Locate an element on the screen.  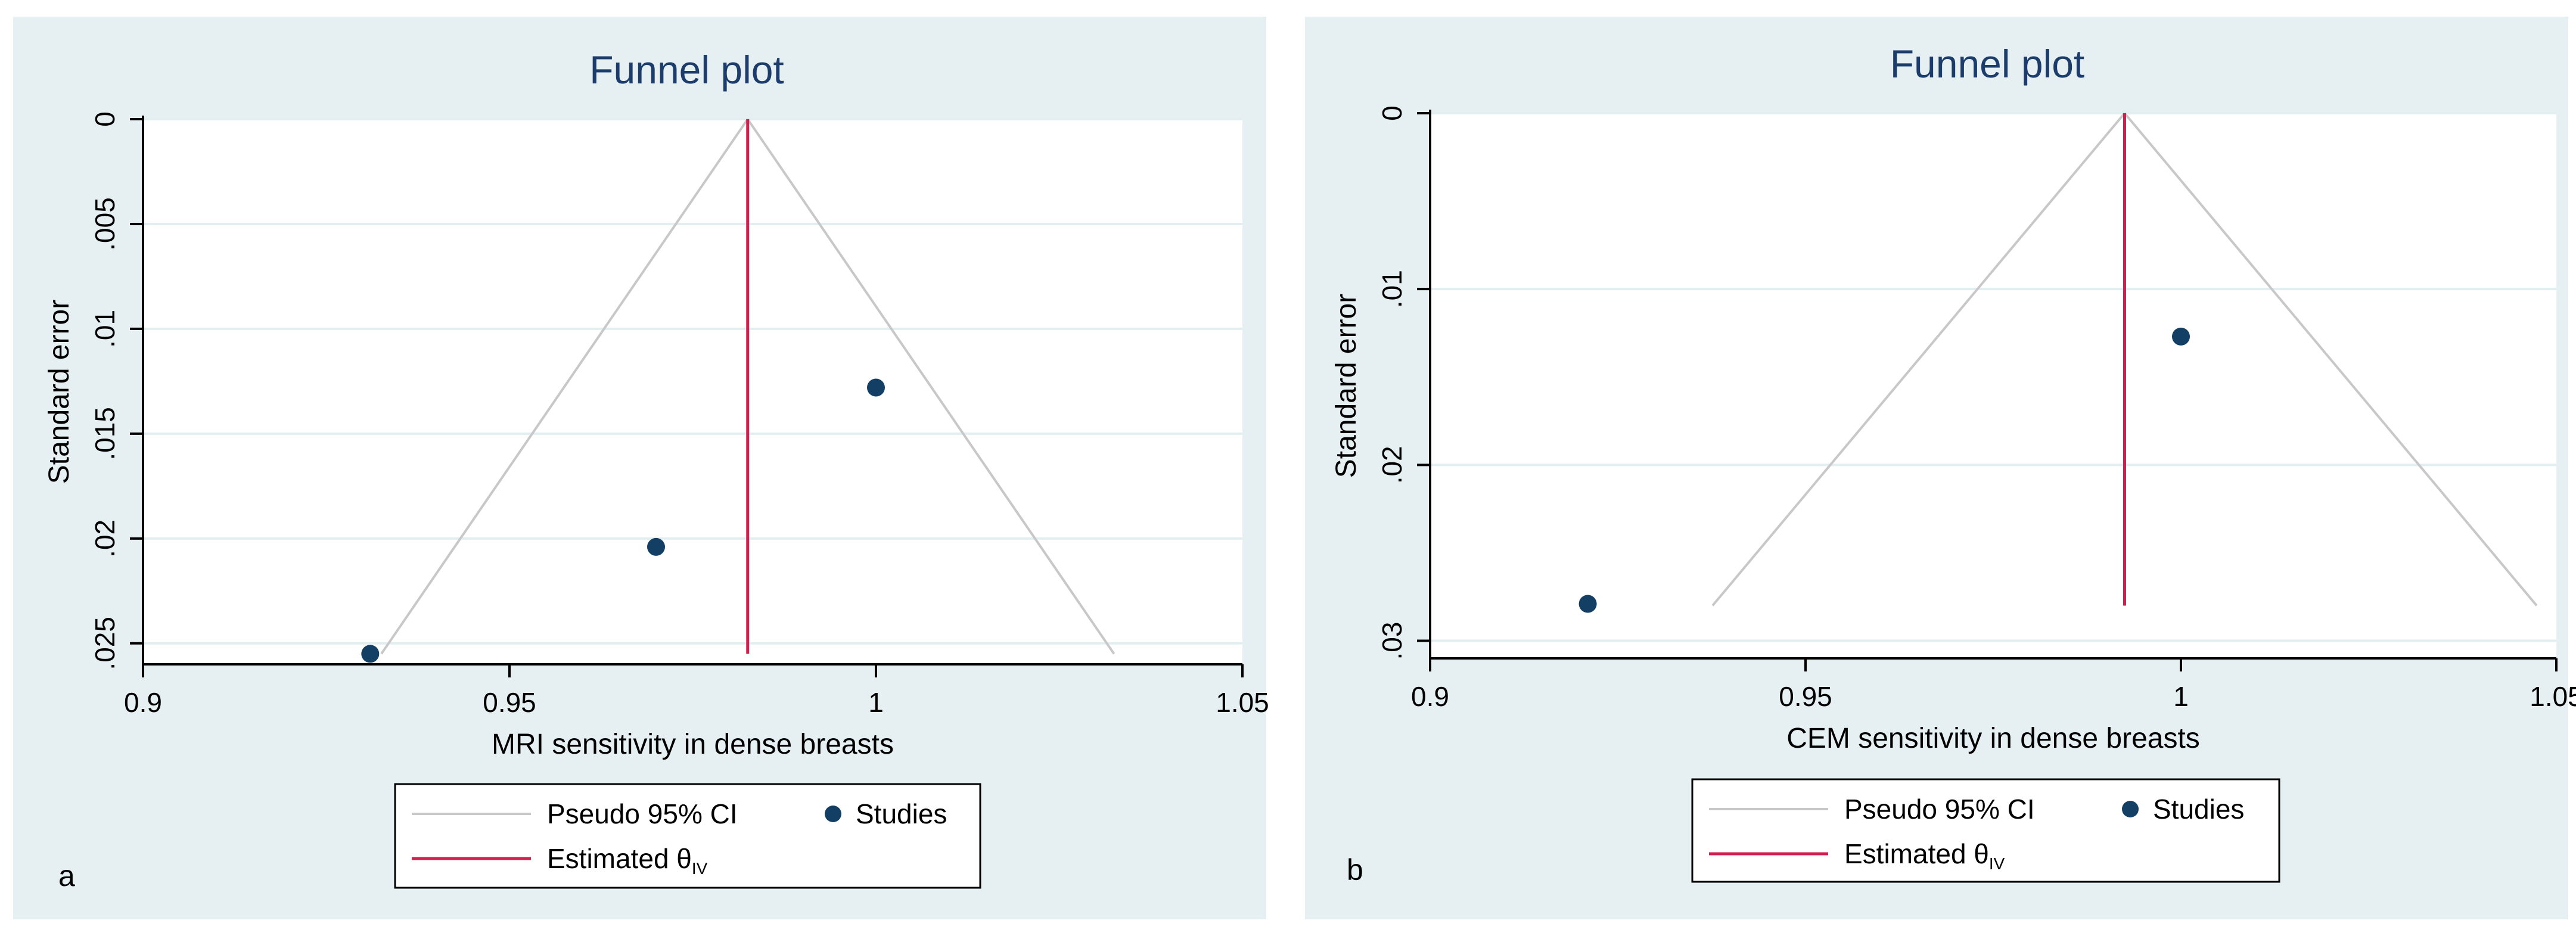
y-tick-label: .03 is located at coordinates (1391, 641).